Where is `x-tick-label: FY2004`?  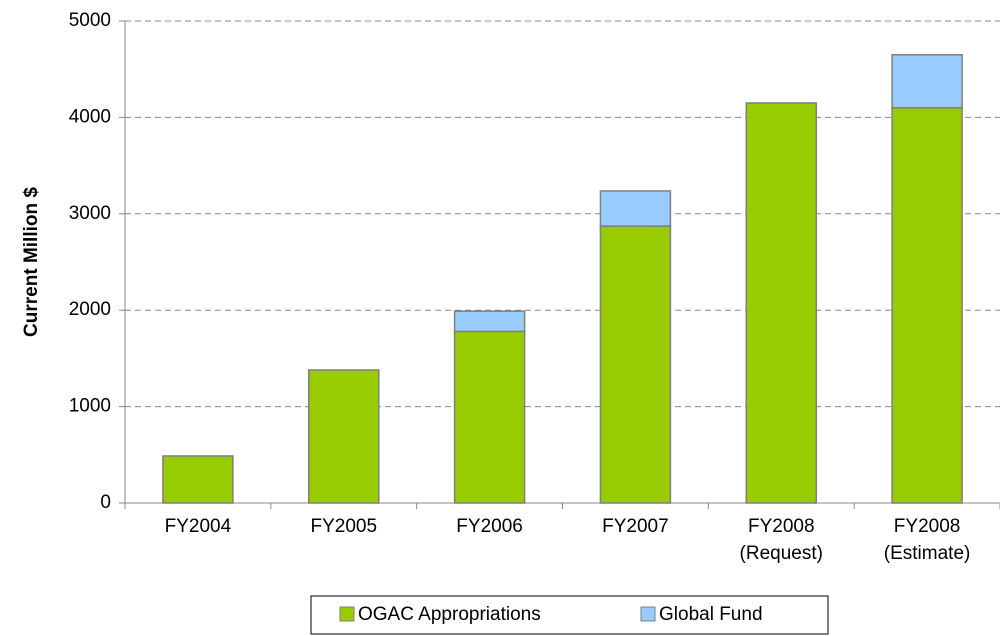 x-tick-label: FY2004 is located at coordinates (198, 526).